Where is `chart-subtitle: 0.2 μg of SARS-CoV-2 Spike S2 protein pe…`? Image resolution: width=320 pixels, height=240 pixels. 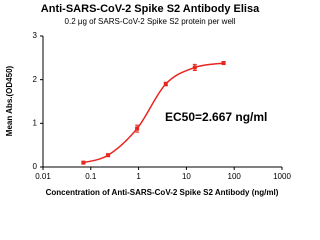 chart-subtitle: 0.2 μg of SARS-CoV-2 Spike S2 protein pe… is located at coordinates (150, 21).